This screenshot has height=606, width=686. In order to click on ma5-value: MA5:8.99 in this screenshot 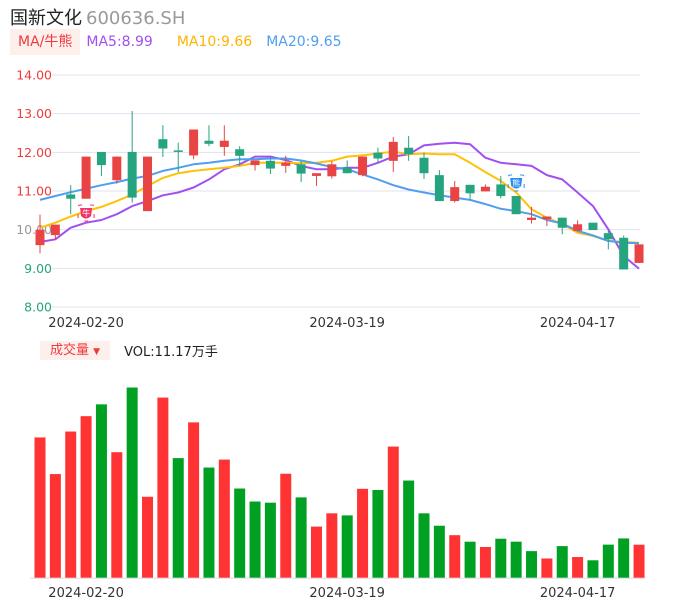, I will do `click(119, 42)`.